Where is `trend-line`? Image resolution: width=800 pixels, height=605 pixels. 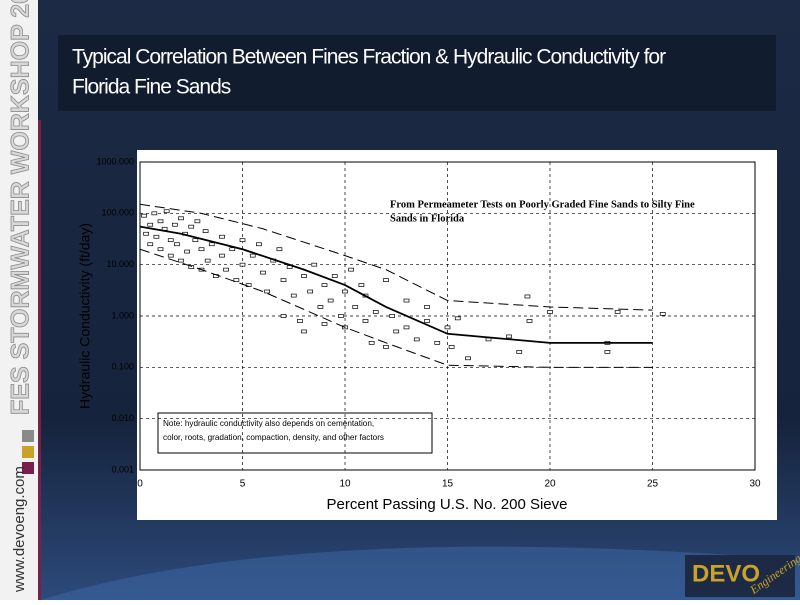 trend-line is located at coordinates (396, 284).